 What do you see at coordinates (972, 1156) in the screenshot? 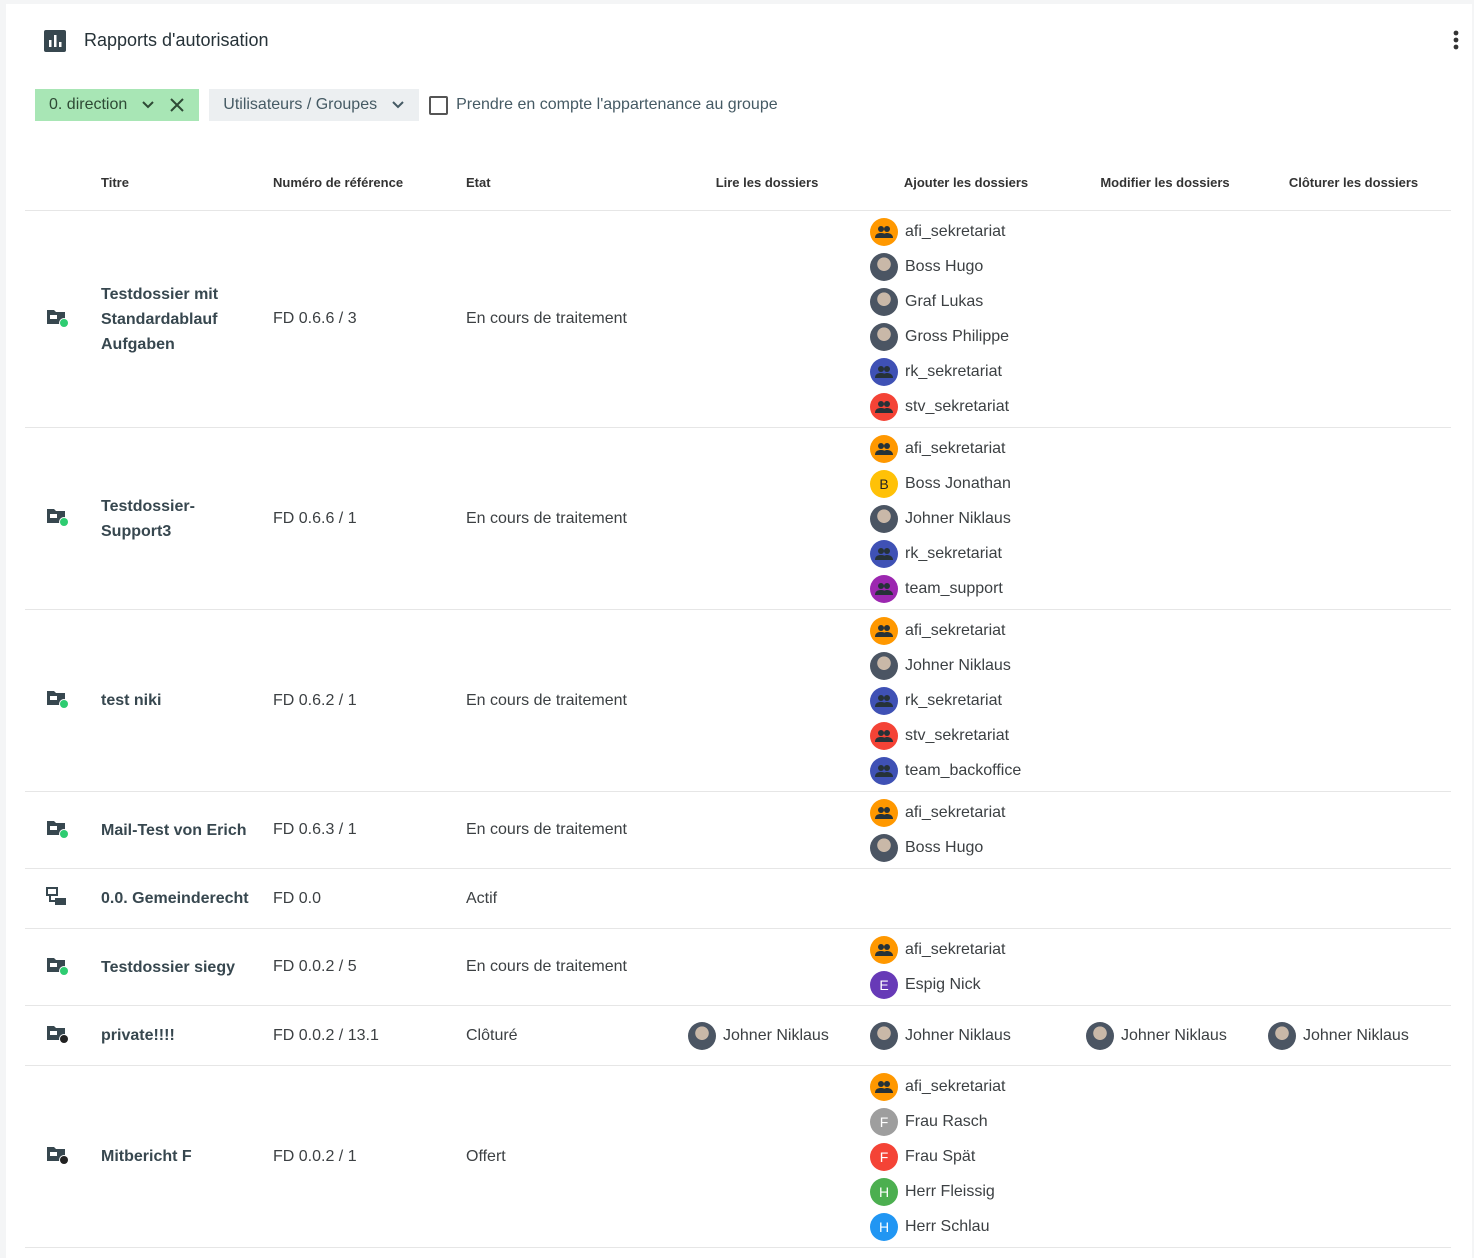
I see `principal: F Frau Spät` at bounding box center [972, 1156].